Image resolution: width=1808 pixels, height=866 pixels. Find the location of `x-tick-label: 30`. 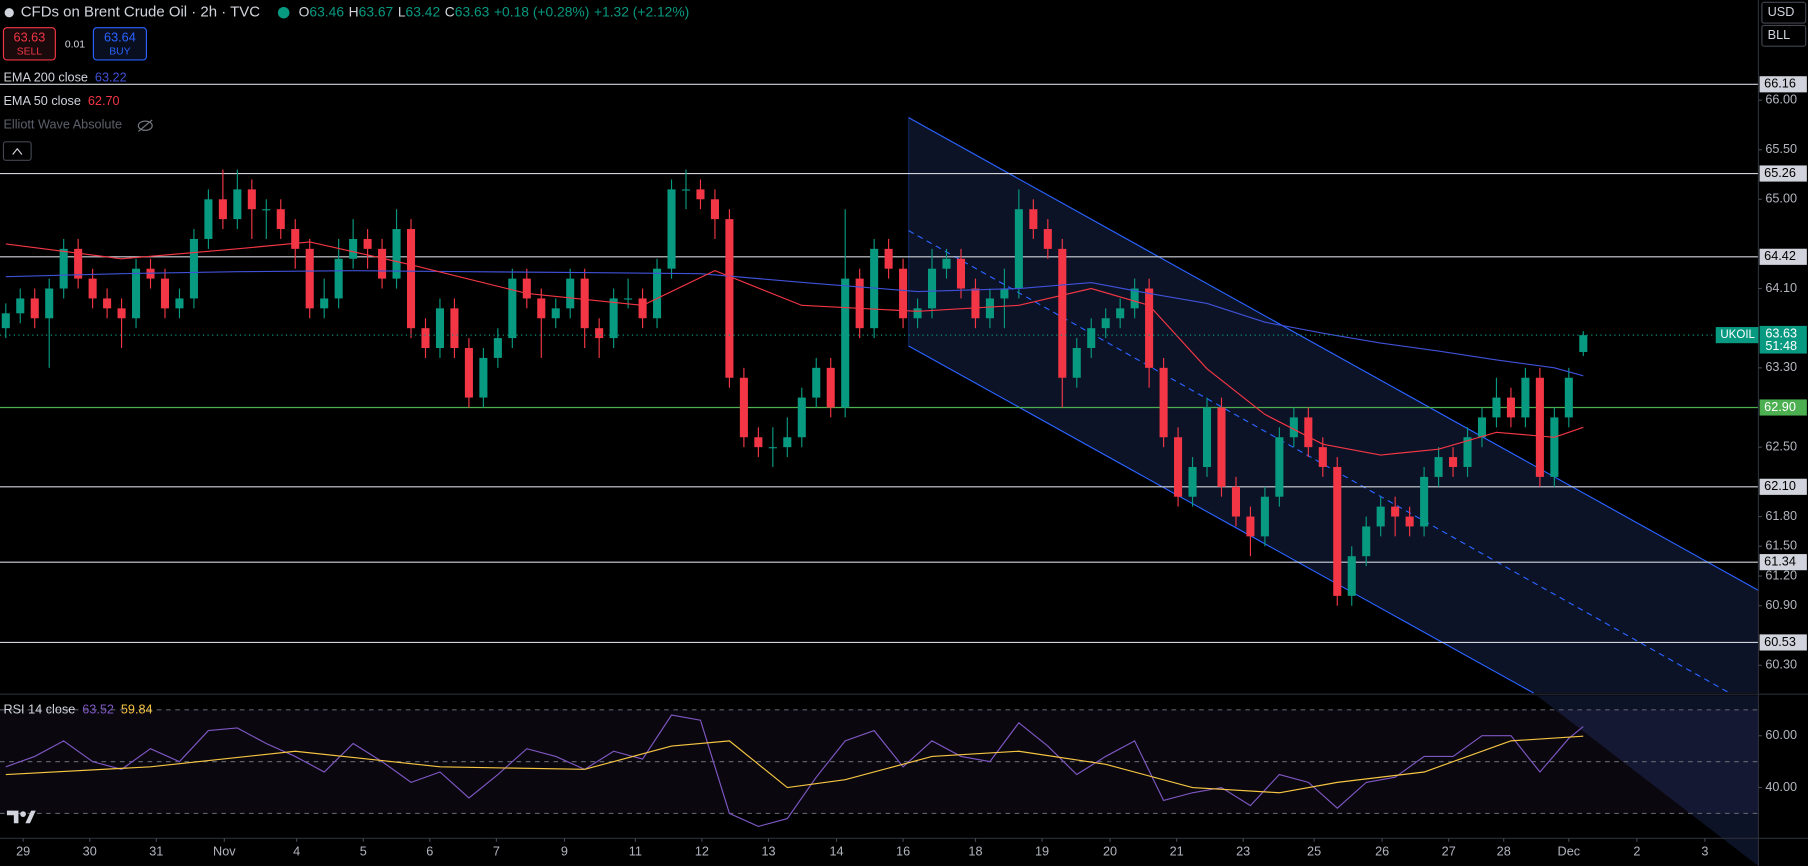

x-tick-label: 30 is located at coordinates (90, 851).